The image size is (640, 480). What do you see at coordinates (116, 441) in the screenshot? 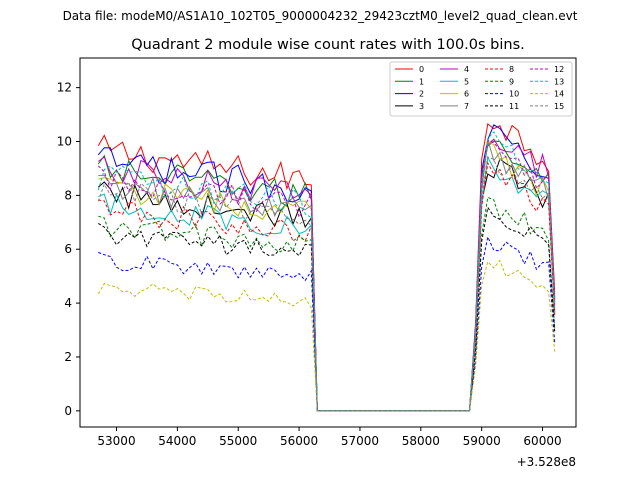
I see `x-tick-label: 53000` at bounding box center [116, 441].